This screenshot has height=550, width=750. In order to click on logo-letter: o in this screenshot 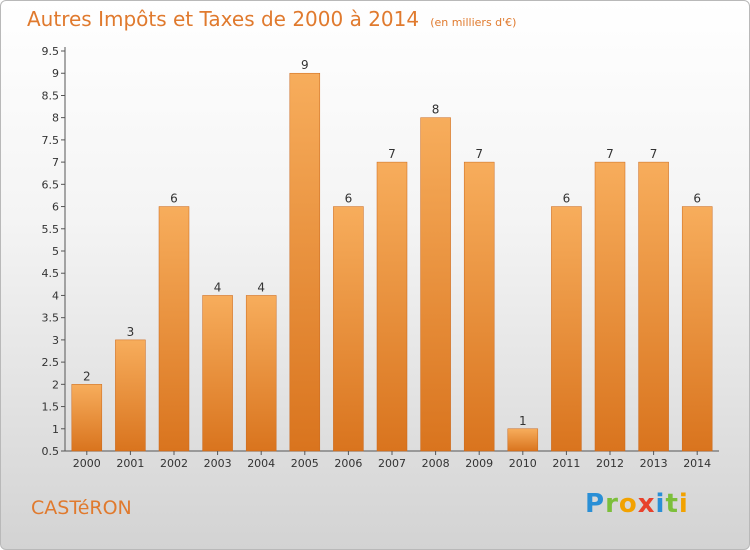, I will do `click(628, 504)`.